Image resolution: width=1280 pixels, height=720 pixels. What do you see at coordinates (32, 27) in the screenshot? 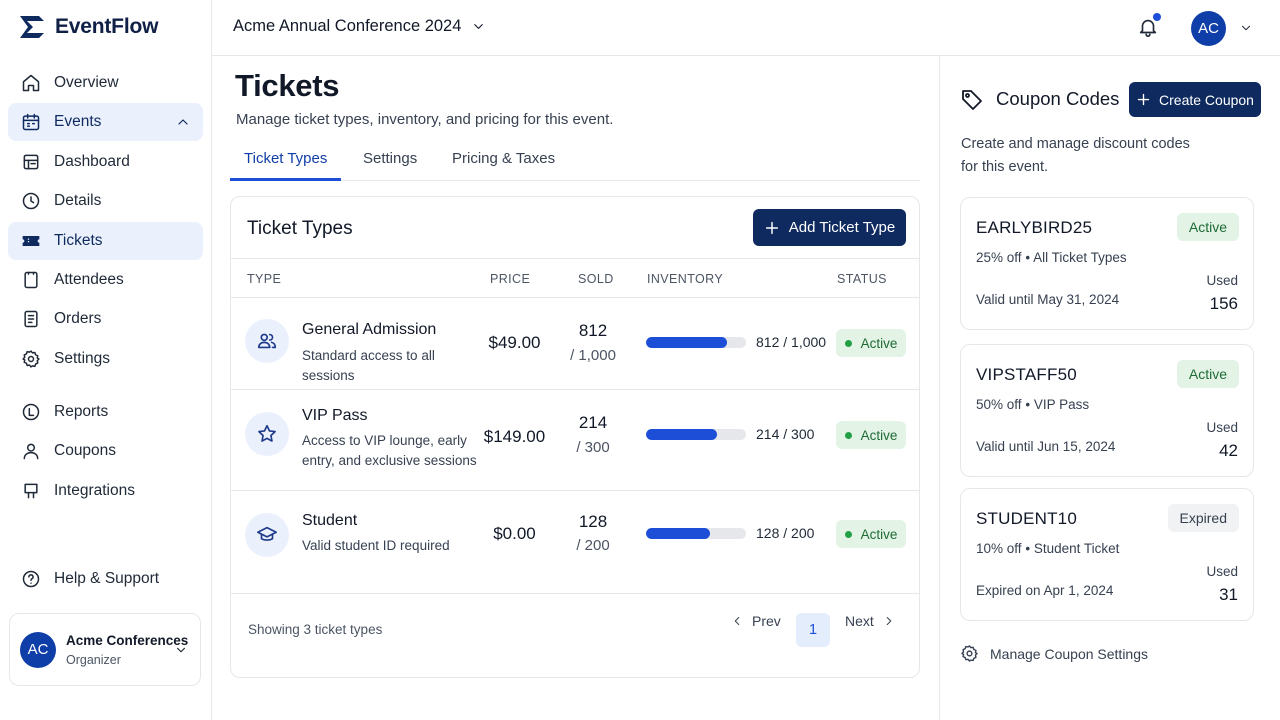
I see `eventflow-logo-icon` at bounding box center [32, 27].